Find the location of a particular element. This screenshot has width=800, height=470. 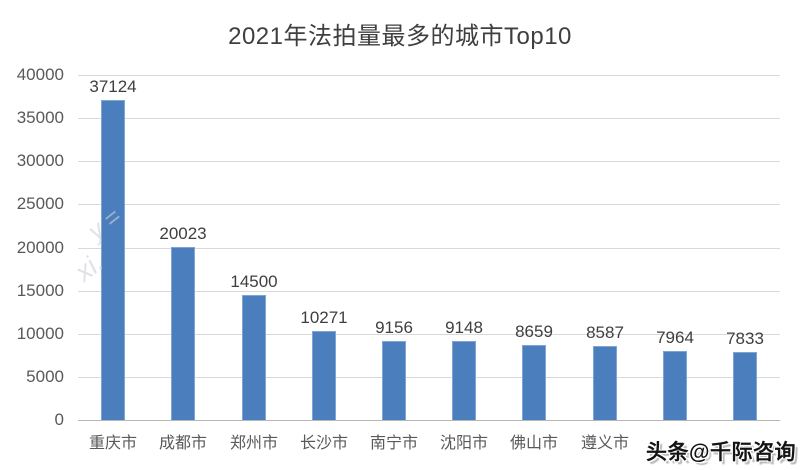

chart-title: 2021年法拍量最多的城市Top10 is located at coordinates (400, 36).